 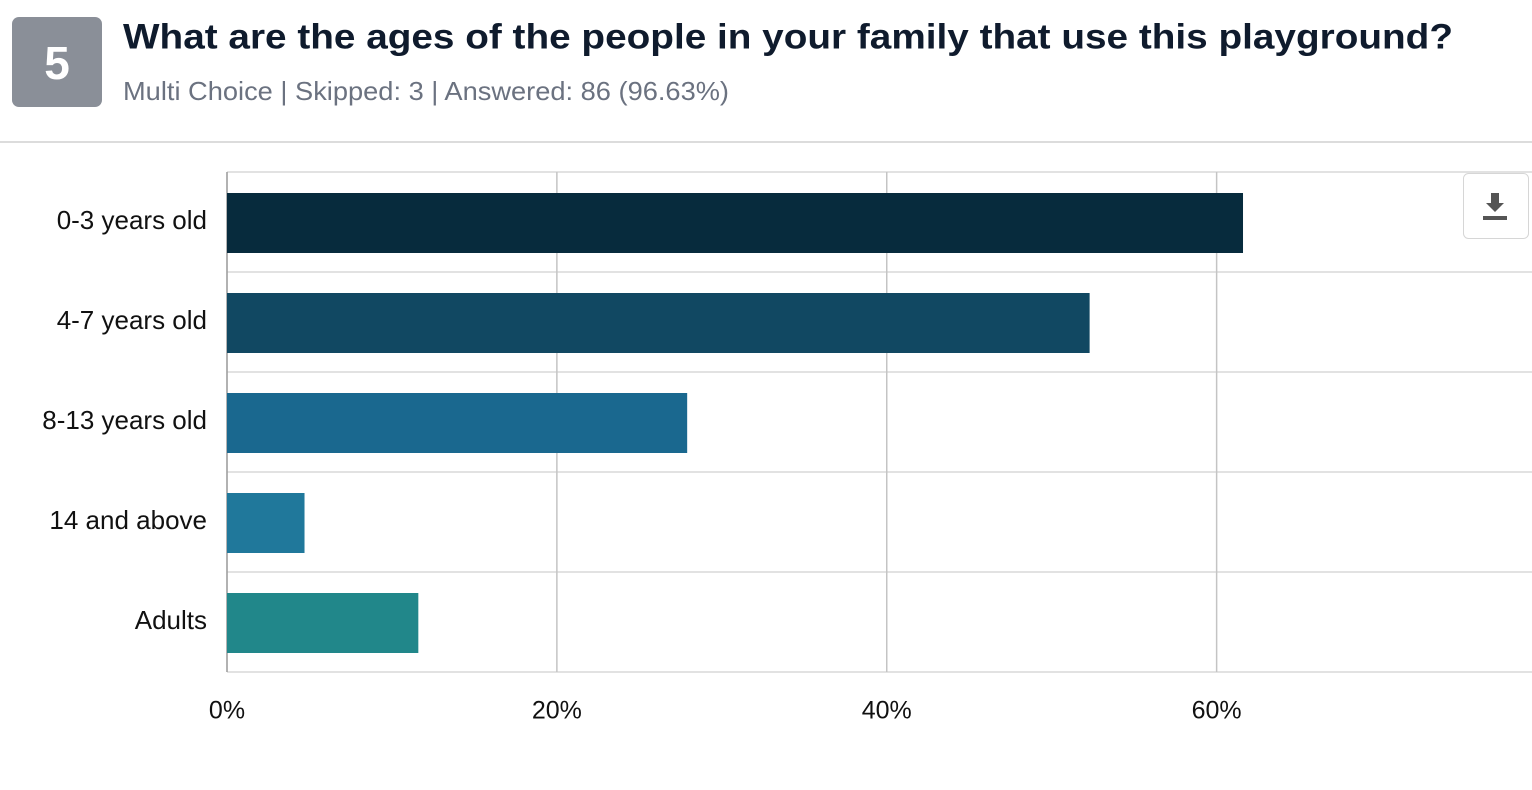 I want to click on download-icon, so click(x=1495, y=206).